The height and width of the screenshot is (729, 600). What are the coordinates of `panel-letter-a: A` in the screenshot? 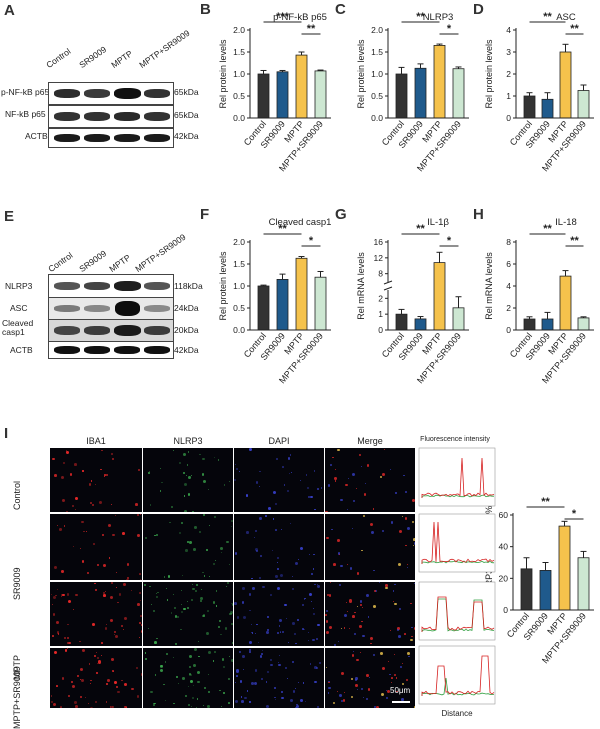 It's located at (9, 10).